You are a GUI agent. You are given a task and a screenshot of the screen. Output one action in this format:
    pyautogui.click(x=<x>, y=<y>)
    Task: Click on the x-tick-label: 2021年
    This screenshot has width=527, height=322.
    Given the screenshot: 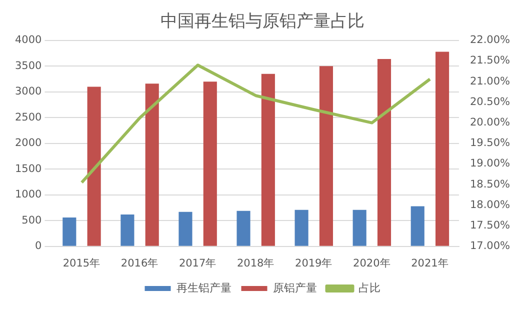 What is the action you would take?
    pyautogui.click(x=430, y=263)
    